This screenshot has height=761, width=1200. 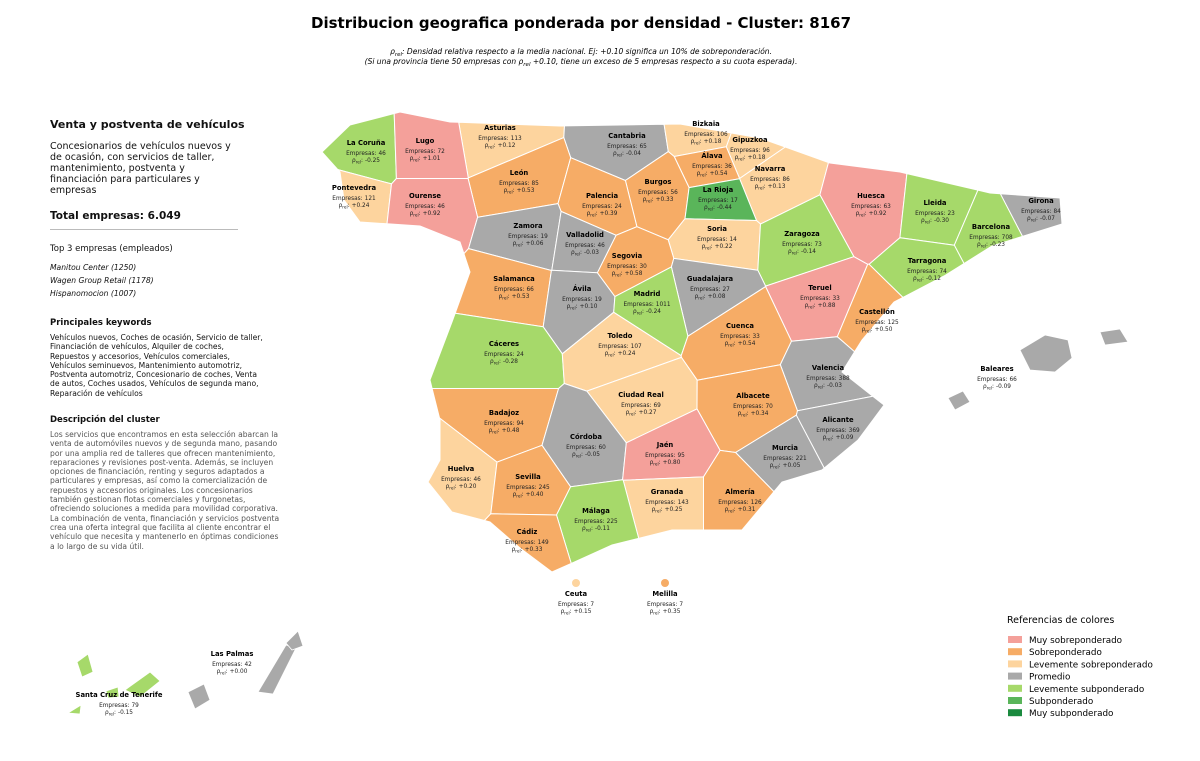 What do you see at coordinates (633, 154) in the screenshot?
I see `rho-value: -0.04` at bounding box center [633, 154].